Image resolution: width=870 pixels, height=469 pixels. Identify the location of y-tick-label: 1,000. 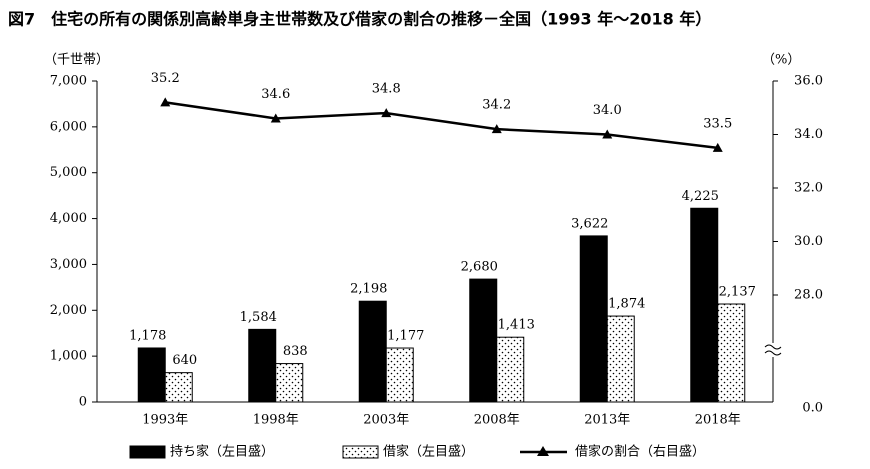
(68, 356).